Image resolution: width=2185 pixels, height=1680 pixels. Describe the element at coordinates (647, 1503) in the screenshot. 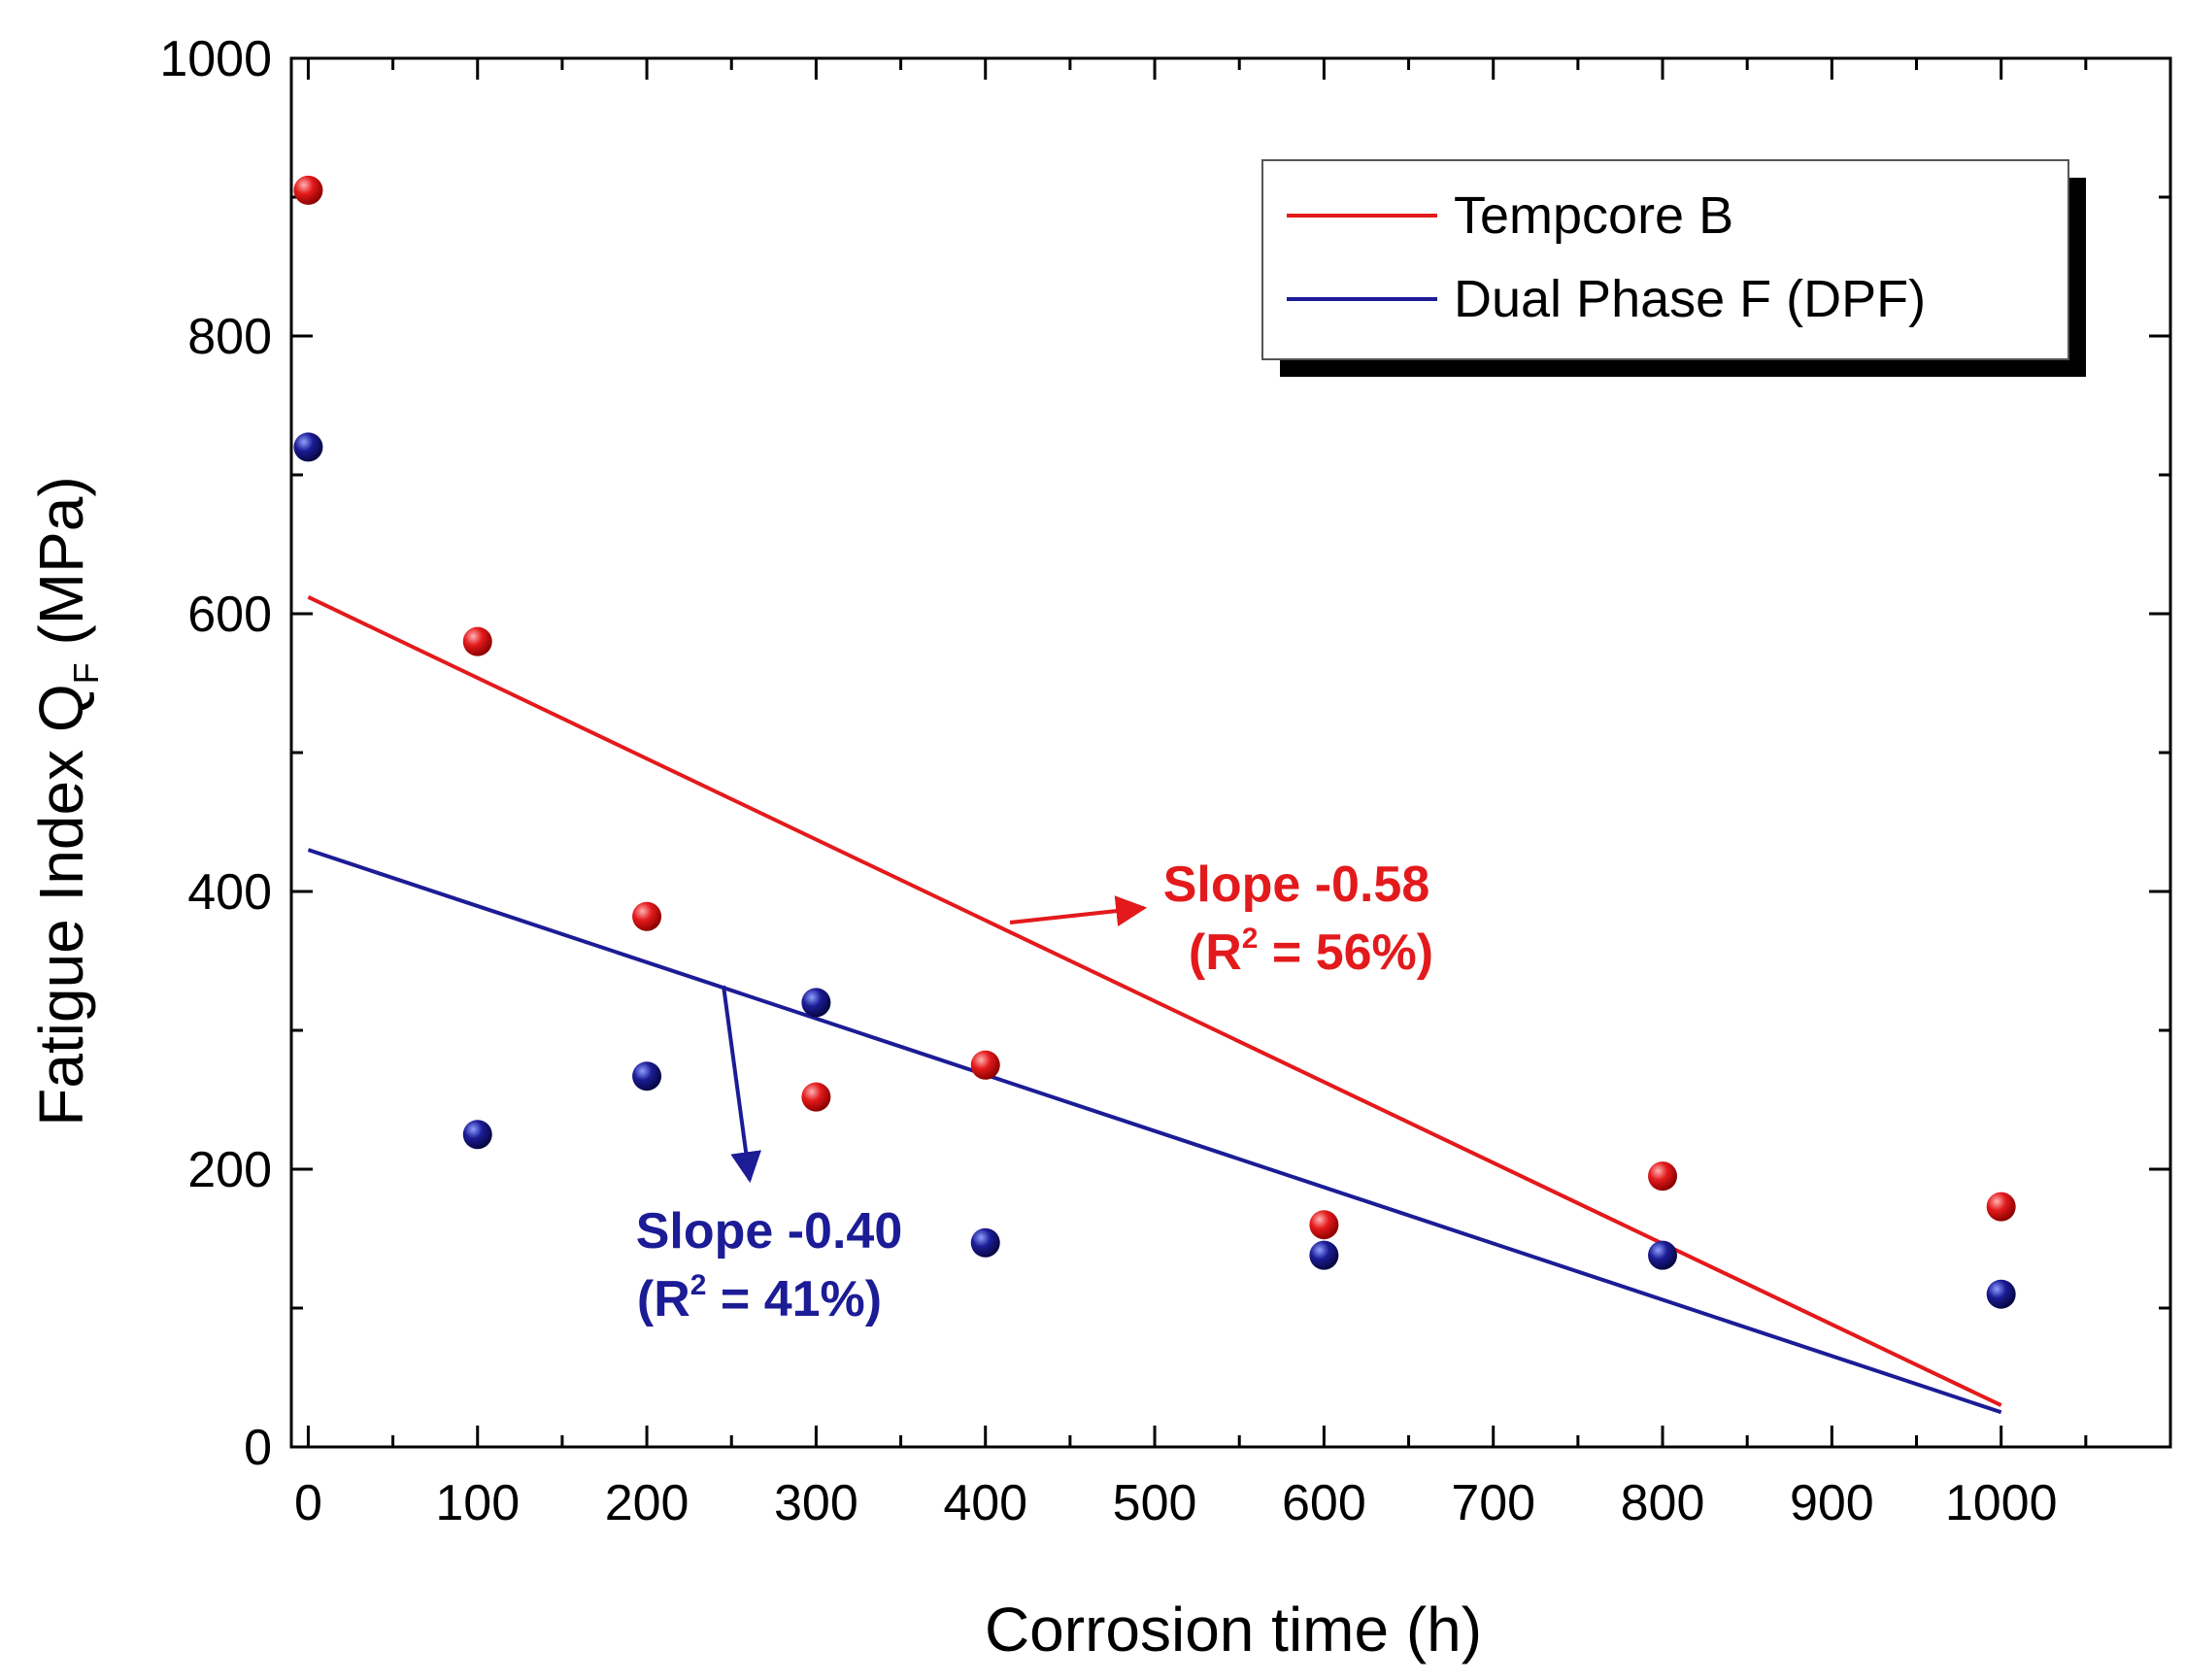

I see `x-tick-label: 200` at that location.